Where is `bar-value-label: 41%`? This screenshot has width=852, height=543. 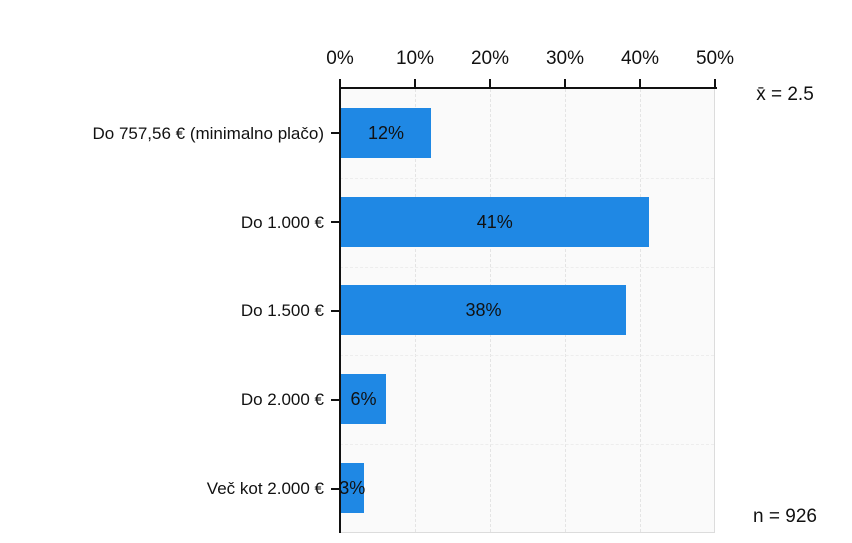
bar-value-label: 41% is located at coordinates (494, 221).